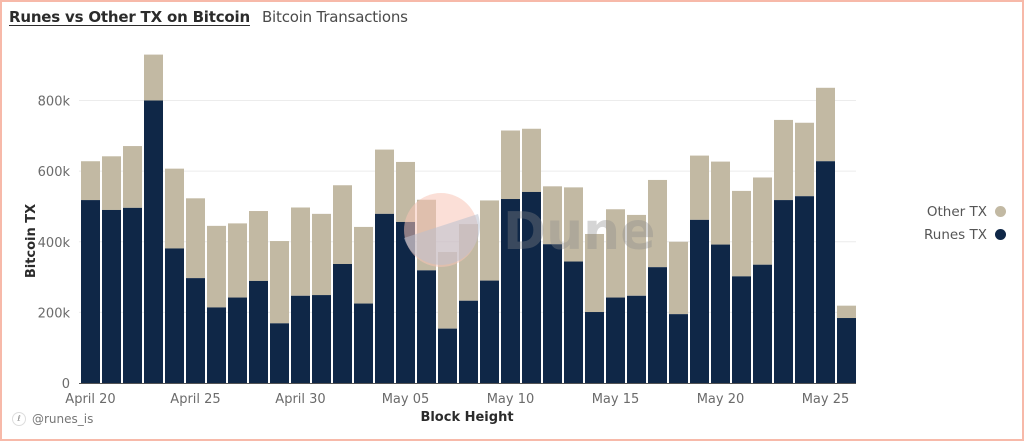  What do you see at coordinates (63, 419) in the screenshot?
I see `author-handle: @runes_is` at bounding box center [63, 419].